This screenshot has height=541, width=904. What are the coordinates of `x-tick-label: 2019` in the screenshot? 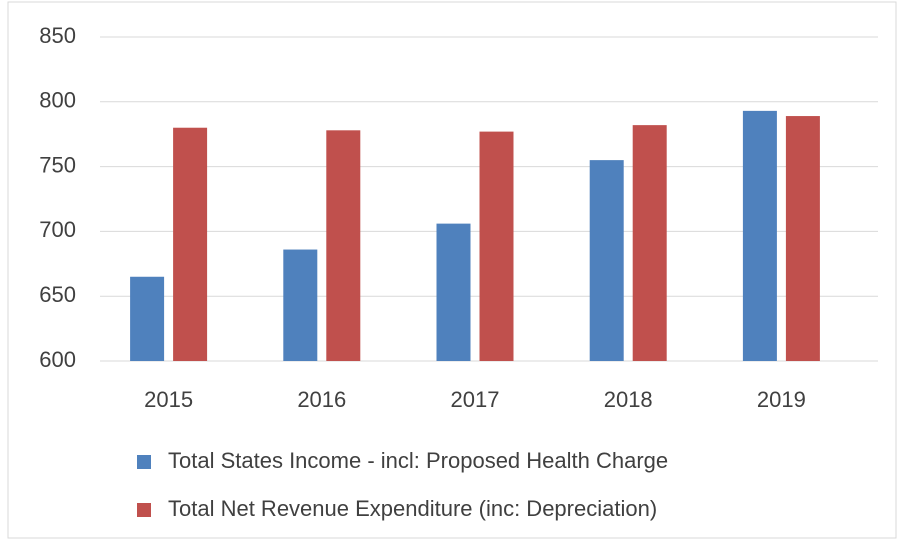 It's located at (781, 399).